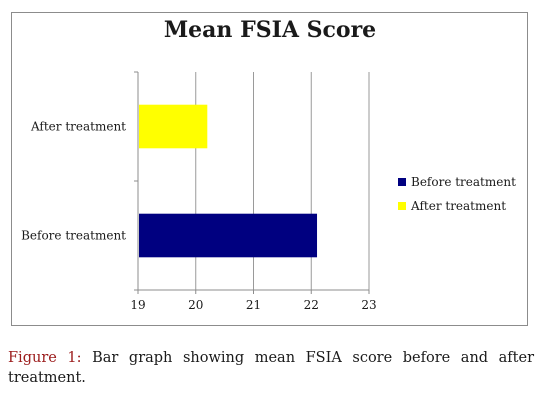 The height and width of the screenshot is (400, 540). Describe the element at coordinates (253, 305) in the screenshot. I see `x-tick-label: 21` at that location.